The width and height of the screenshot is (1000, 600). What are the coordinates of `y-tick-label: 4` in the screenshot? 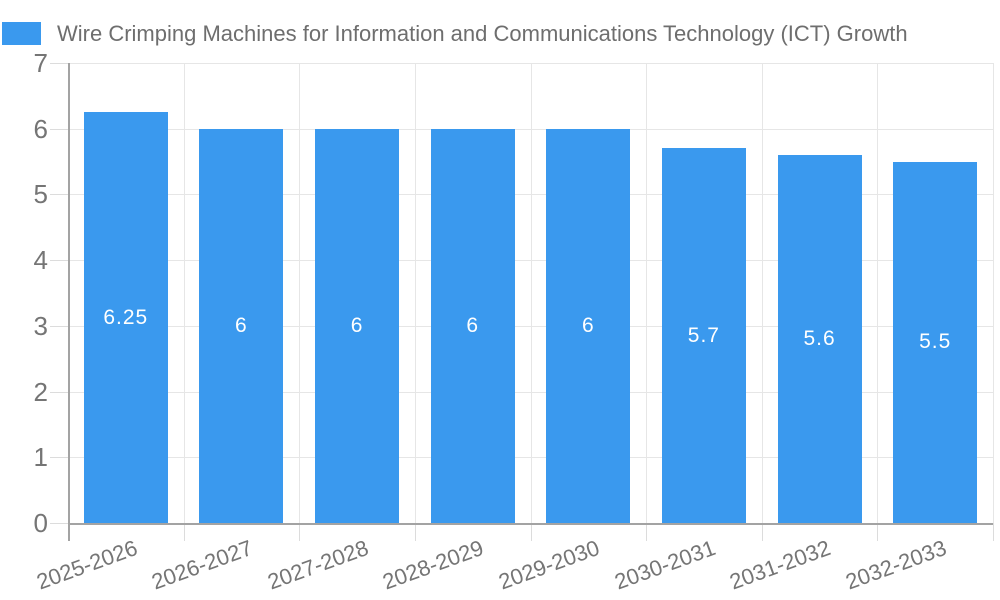 It's located at (40, 260).